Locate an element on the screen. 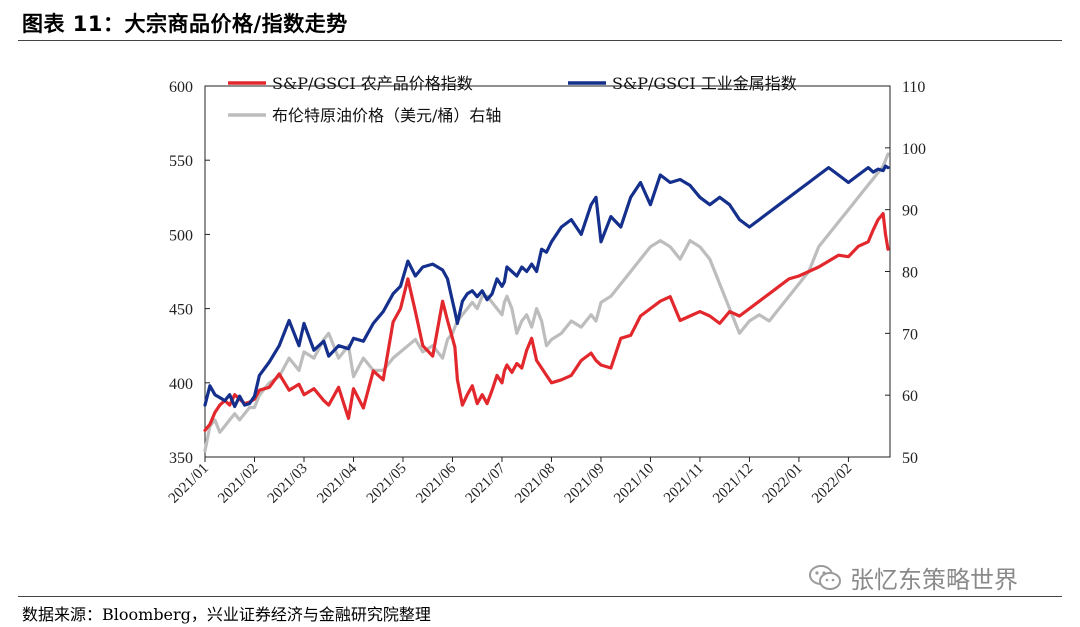  legend-metal: S&P/GSCI 工业金属指数 is located at coordinates (682, 83).